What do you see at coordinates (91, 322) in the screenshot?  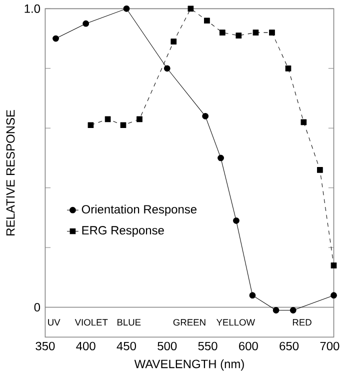 I see `annotation: VIOLET` at bounding box center [91, 322].